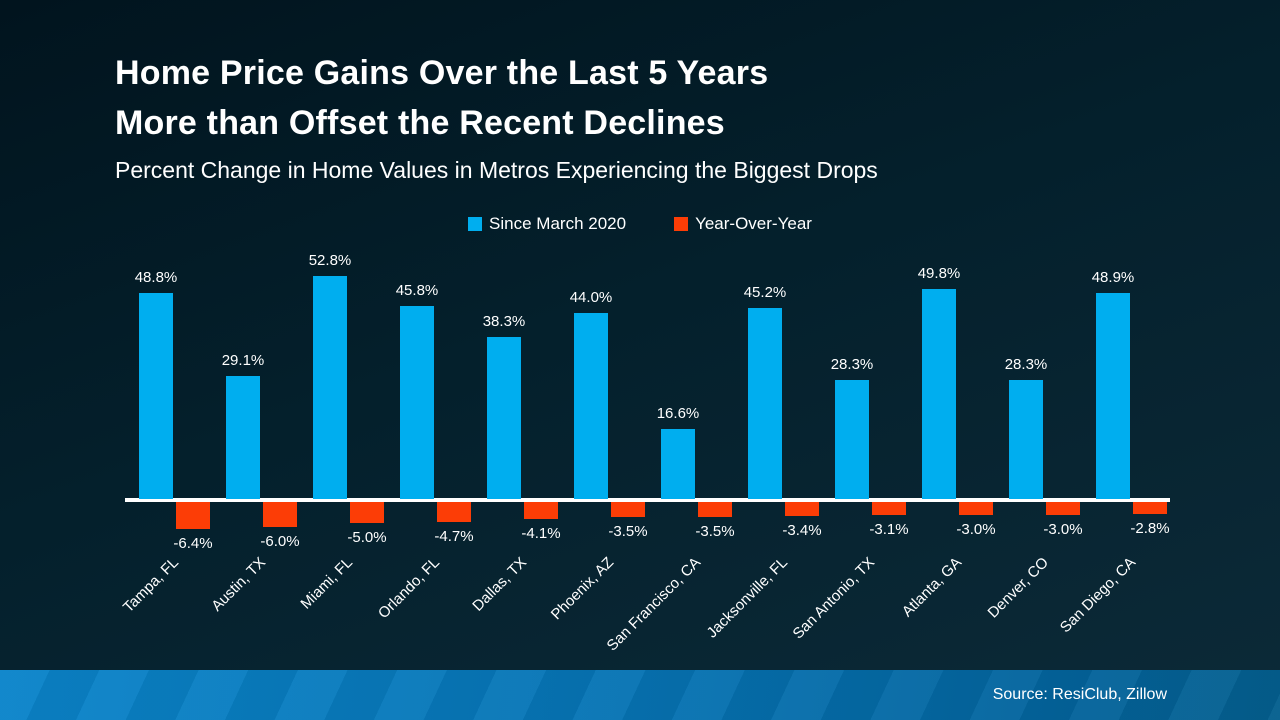  I want to click on legend-item-since-march-2020: Since March 2020, so click(547, 224).